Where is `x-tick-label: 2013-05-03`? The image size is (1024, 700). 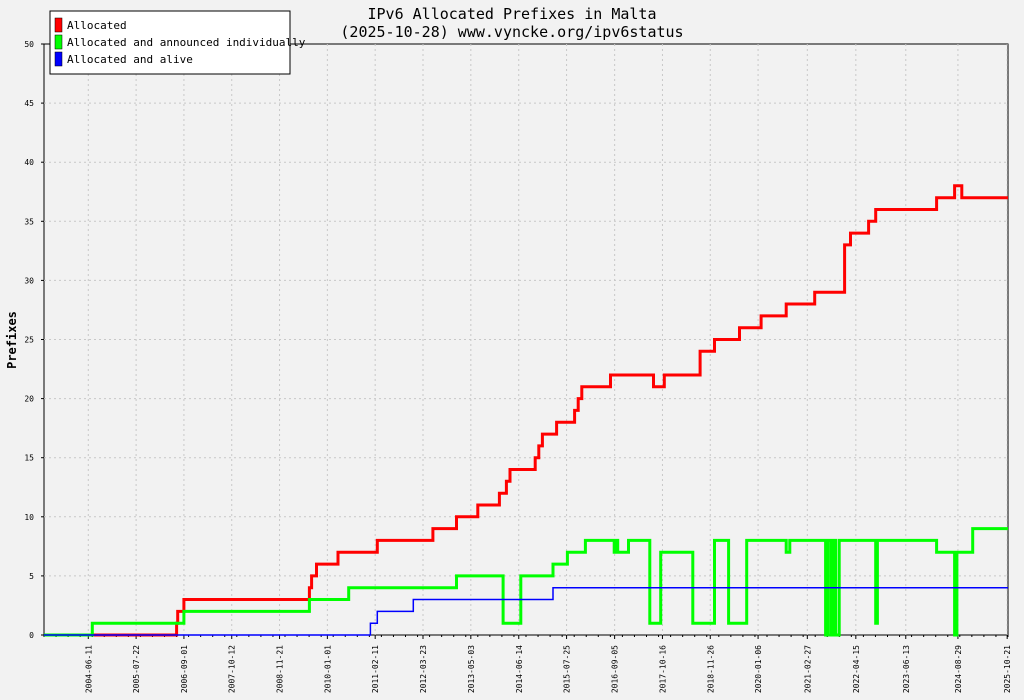 x-tick-label: 2013-05-03 is located at coordinates (471, 669).